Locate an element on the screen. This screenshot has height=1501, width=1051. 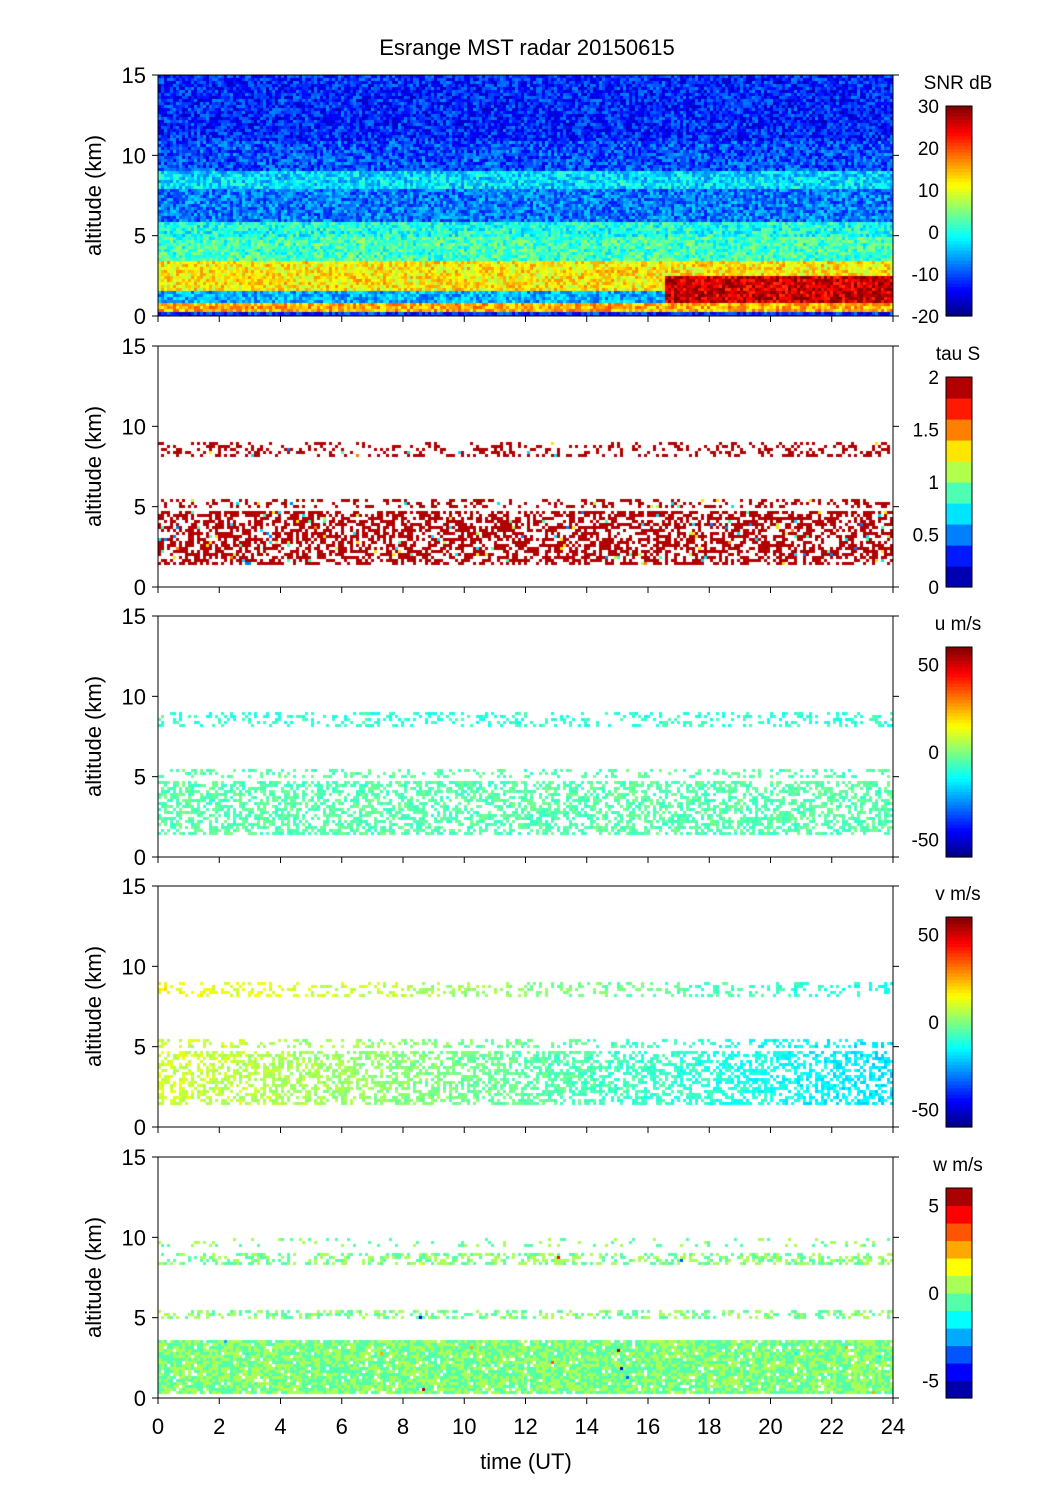
colorbar-tick-label: 20 is located at coordinates (928, 149).